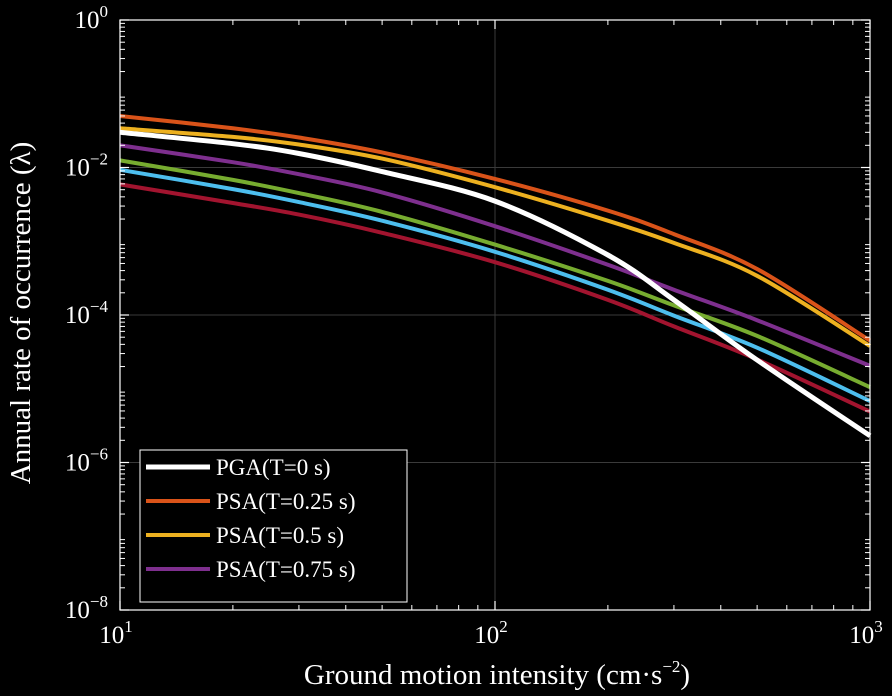 The height and width of the screenshot is (696, 892). What do you see at coordinates (92, 18) in the screenshot?
I see `y-tick-label: 10⁰` at bounding box center [92, 18].